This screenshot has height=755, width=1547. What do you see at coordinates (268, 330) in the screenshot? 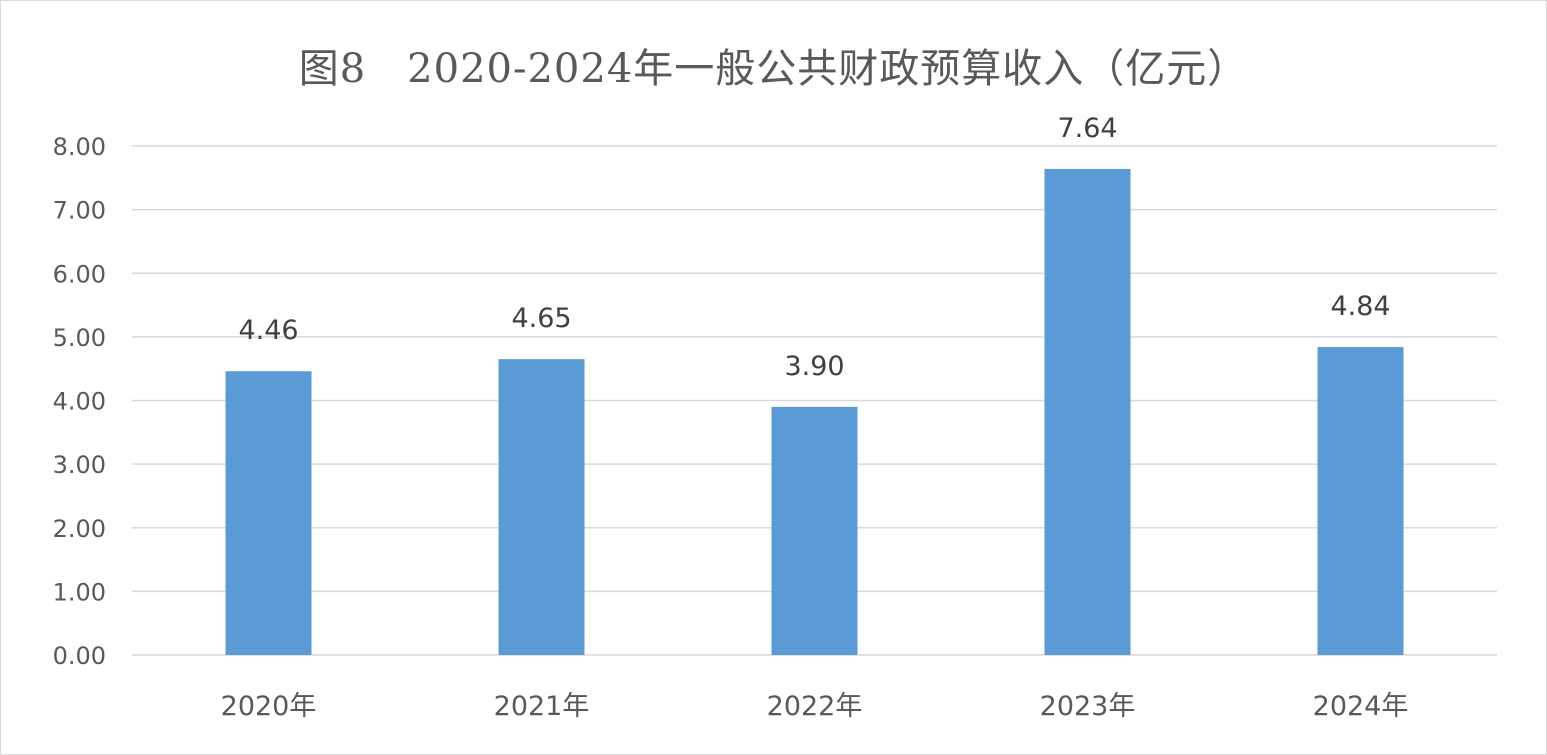
I see `data-label: 4.46` at bounding box center [268, 330].